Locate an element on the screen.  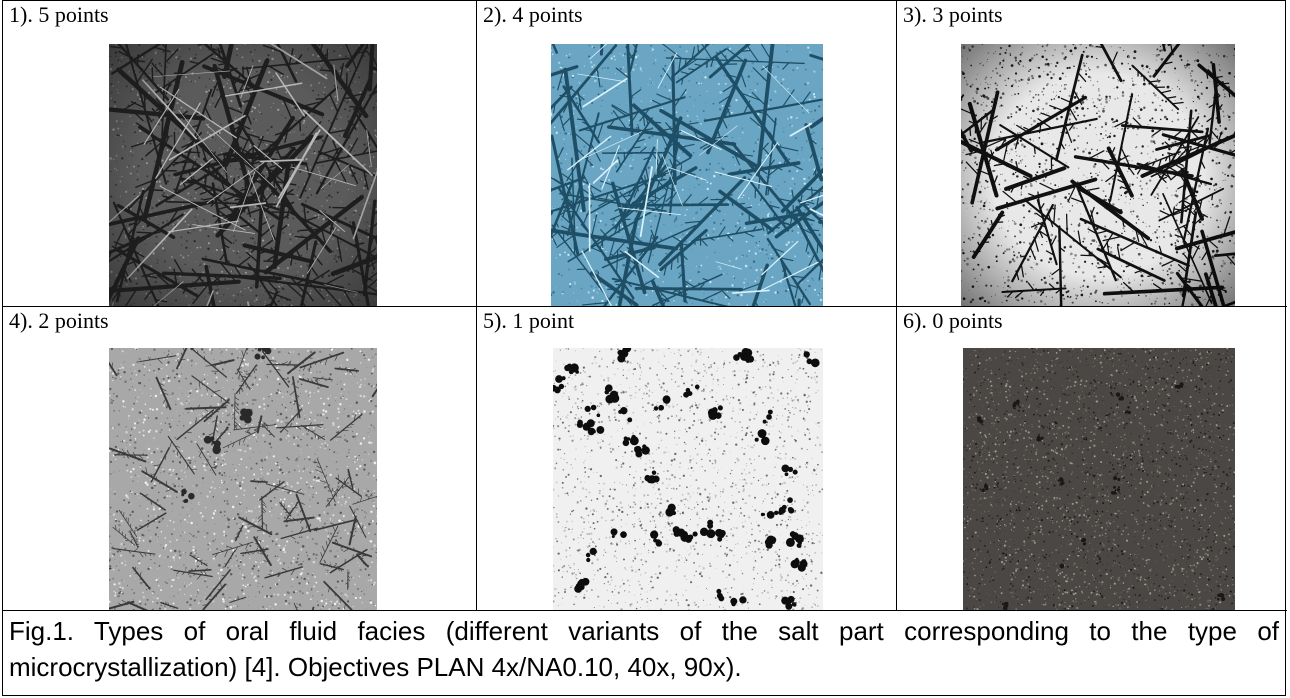
panel-1-label: 1). 5 points is located at coordinates (59, 14).